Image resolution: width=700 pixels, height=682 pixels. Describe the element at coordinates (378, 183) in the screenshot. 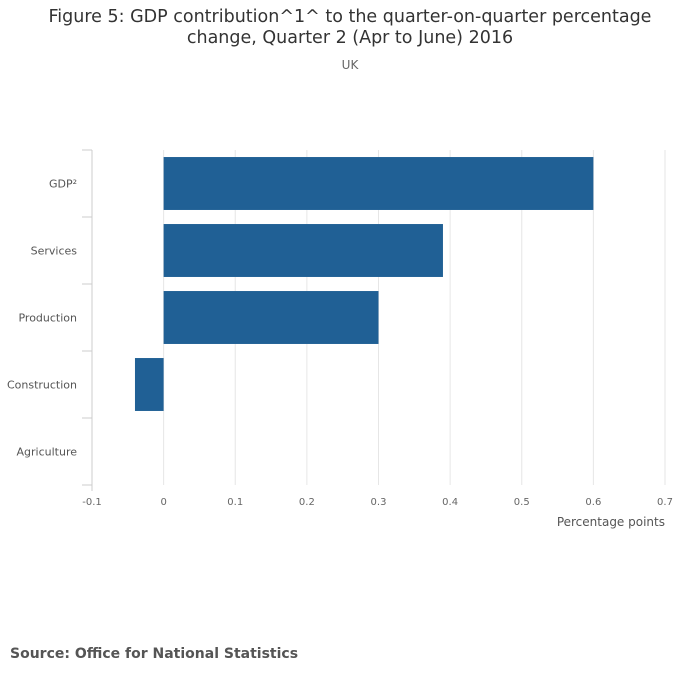

I see `bar-gdp` at that location.